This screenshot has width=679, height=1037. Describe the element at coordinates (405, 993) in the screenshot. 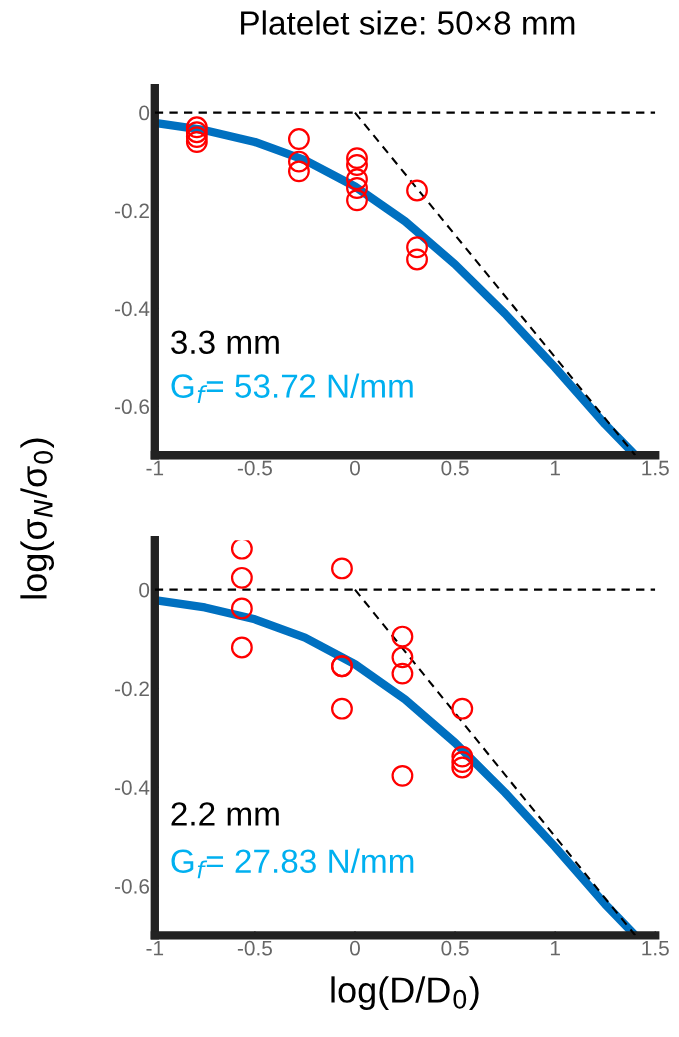

I see `x-axis-title: log(D/D$_{0}$)` at that location.